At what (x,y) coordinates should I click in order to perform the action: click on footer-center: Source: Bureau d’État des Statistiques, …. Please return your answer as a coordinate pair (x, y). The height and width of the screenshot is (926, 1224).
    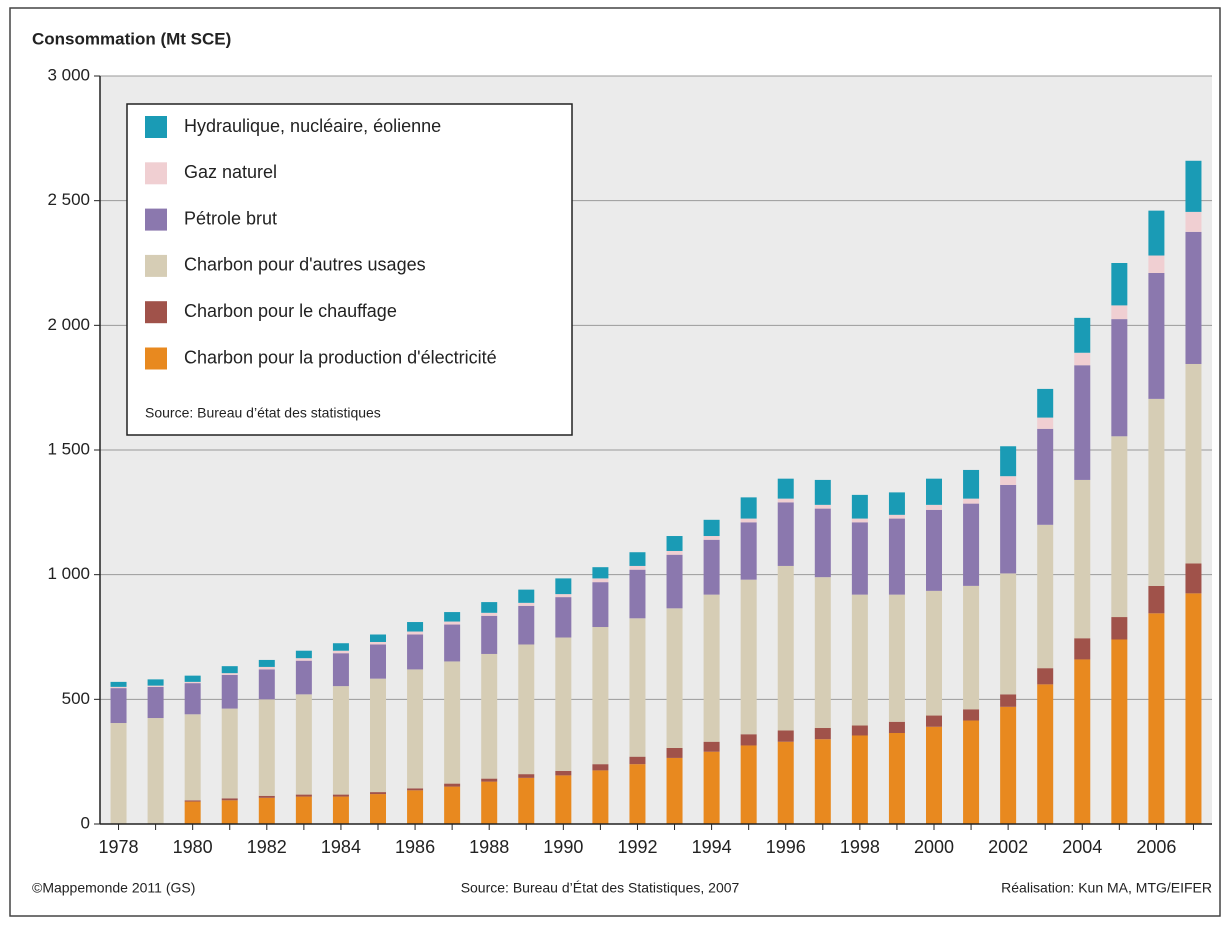
    Looking at the image, I should click on (600, 888).